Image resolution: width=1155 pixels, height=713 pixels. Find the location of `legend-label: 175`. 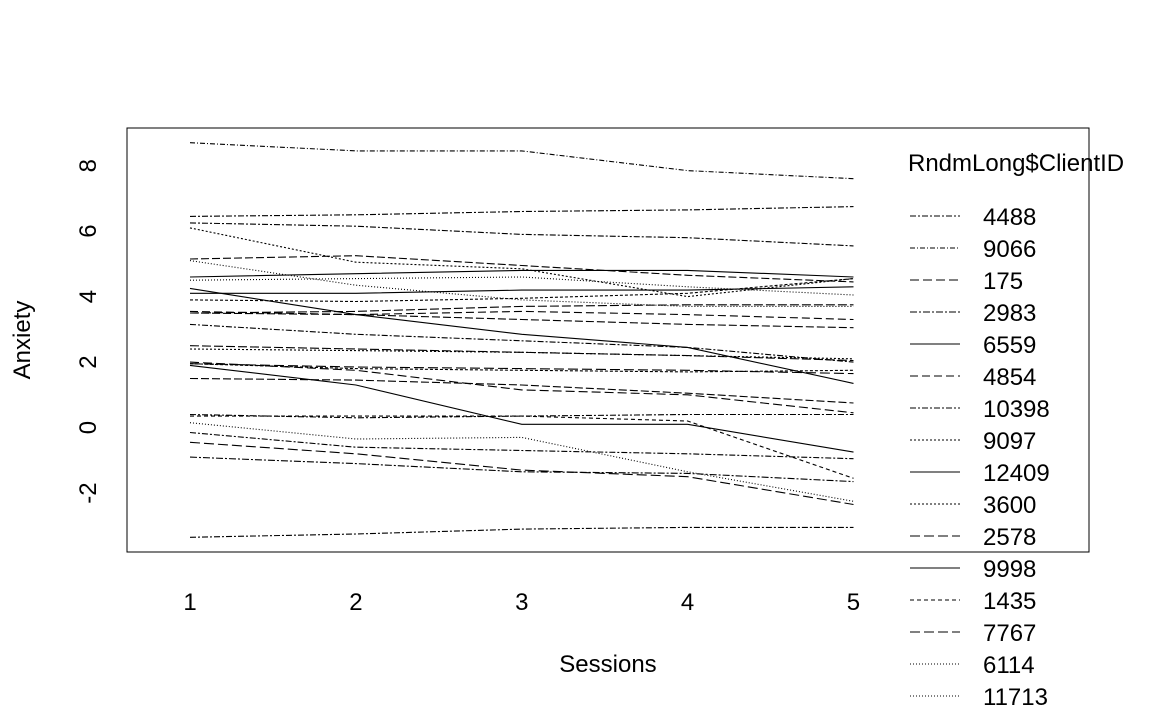

legend-label: 175 is located at coordinates (1003, 281).